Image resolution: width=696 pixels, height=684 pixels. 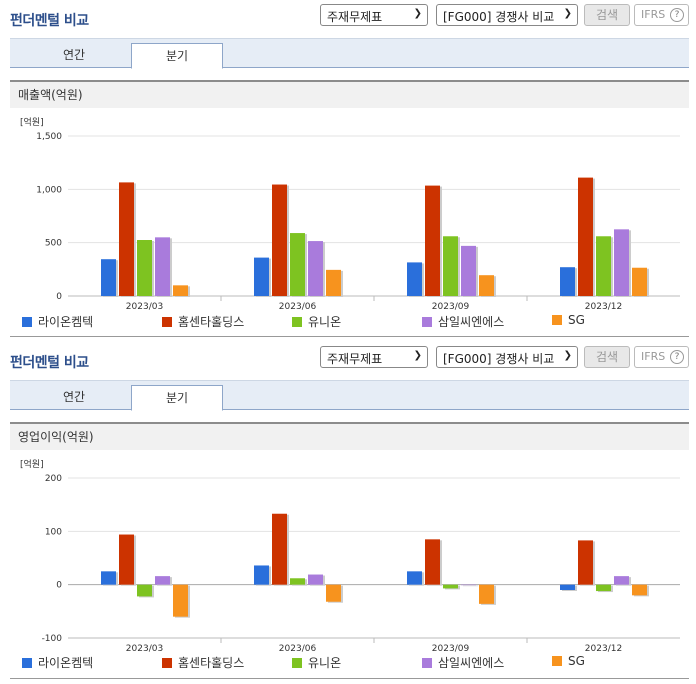 I want to click on x-tick-label: 2023/12, so click(x=603, y=306).